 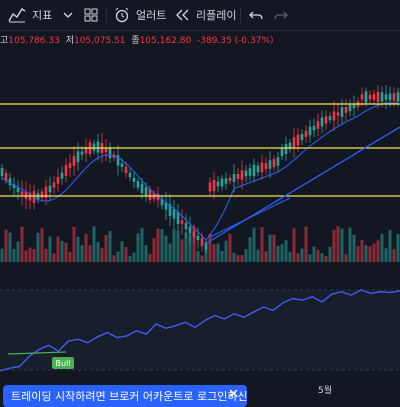 What do you see at coordinates (4, 41) in the screenshot?
I see `high-label: 고` at bounding box center [4, 41].